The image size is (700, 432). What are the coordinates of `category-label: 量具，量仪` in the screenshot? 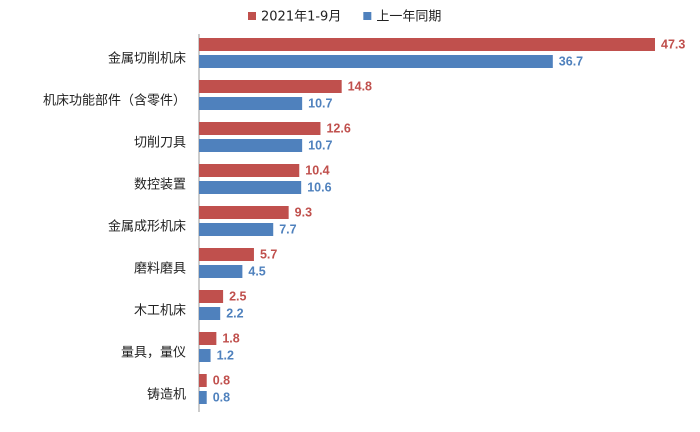 It's located at (153, 353).